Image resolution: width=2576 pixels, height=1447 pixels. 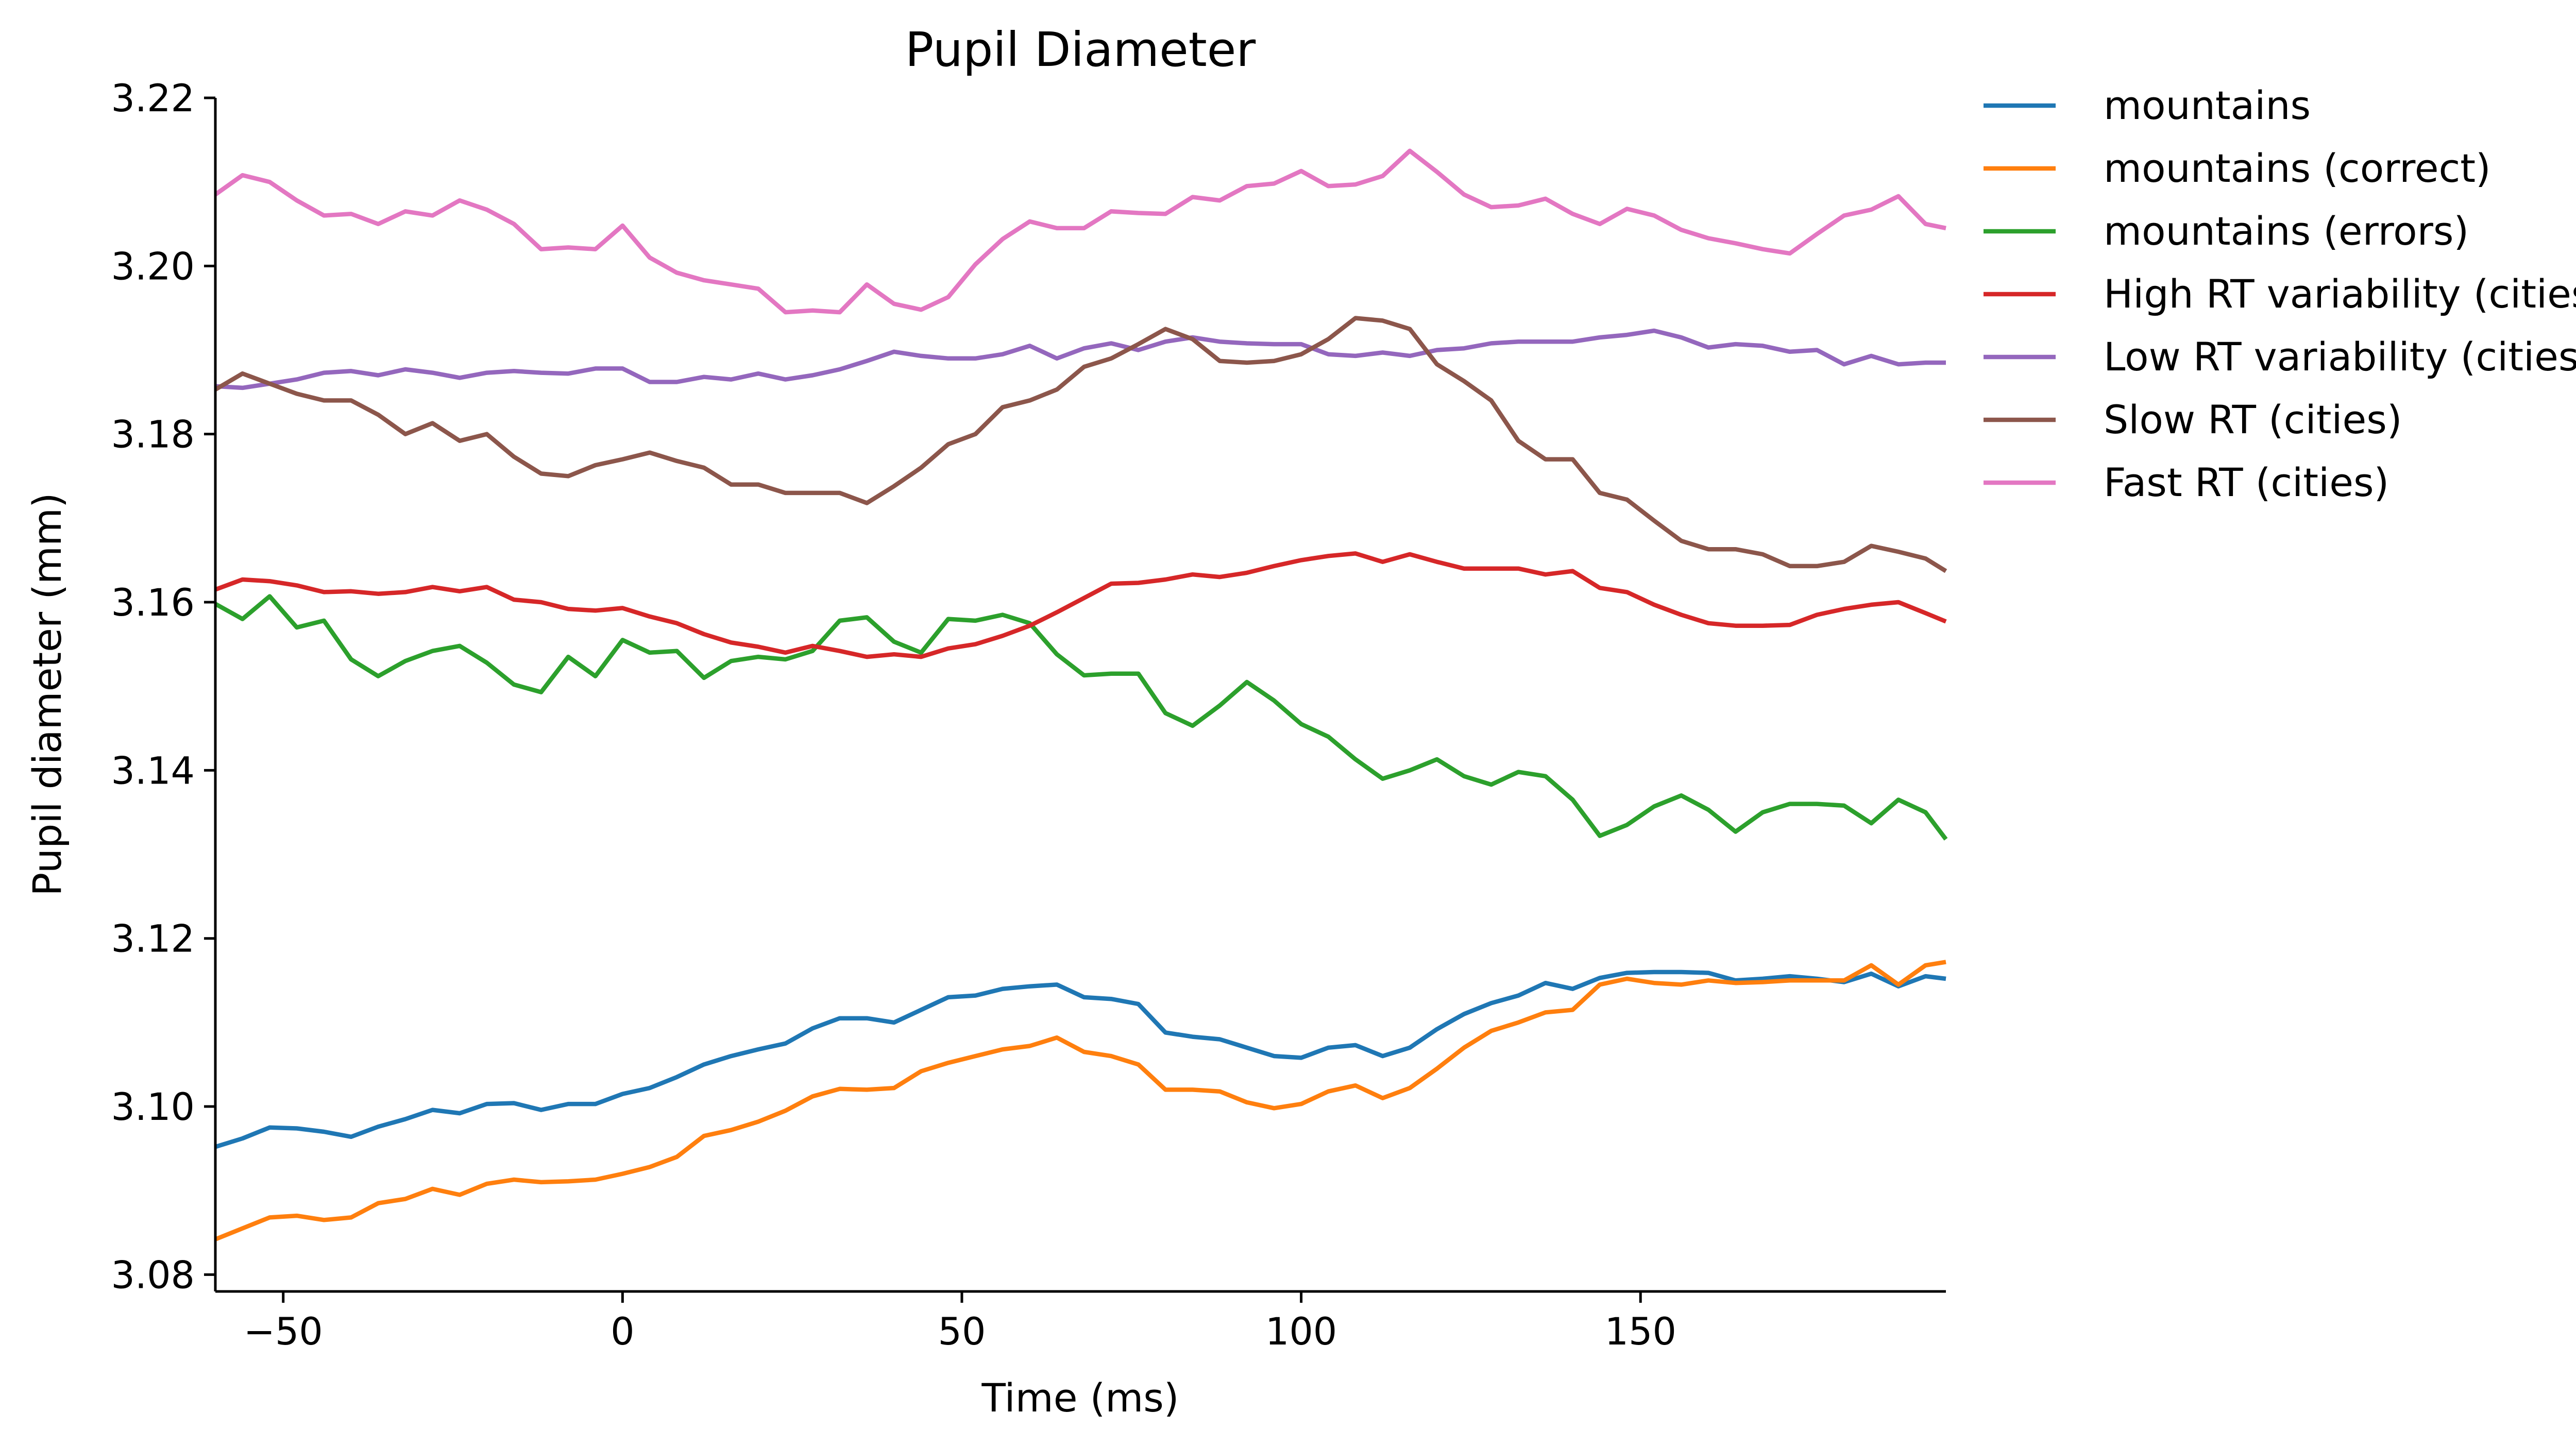 I want to click on y-axis-ticks: 3.08 3.10 3.12 3.14 3.16 3.18 3.20 3.22, so click(x=163, y=687).